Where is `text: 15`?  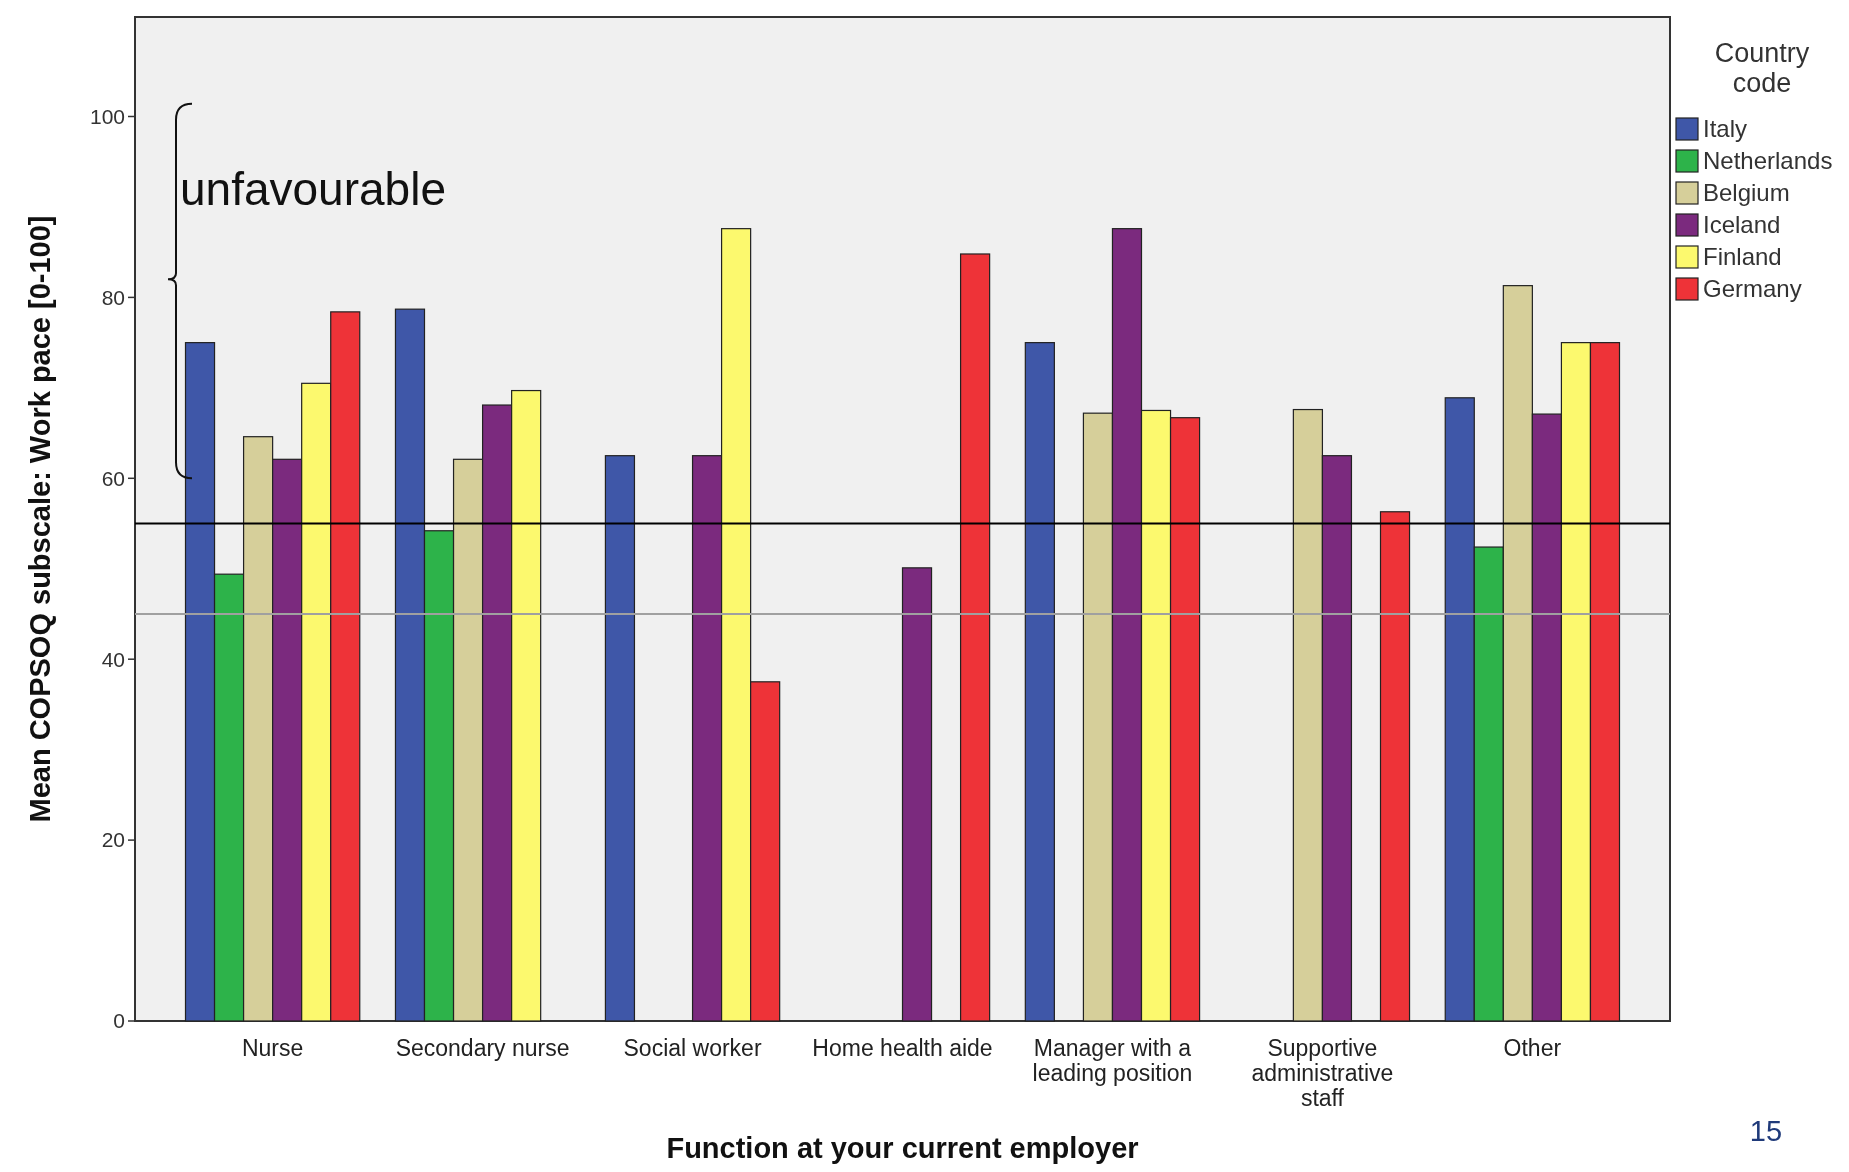
text: 15 is located at coordinates (1766, 1131).